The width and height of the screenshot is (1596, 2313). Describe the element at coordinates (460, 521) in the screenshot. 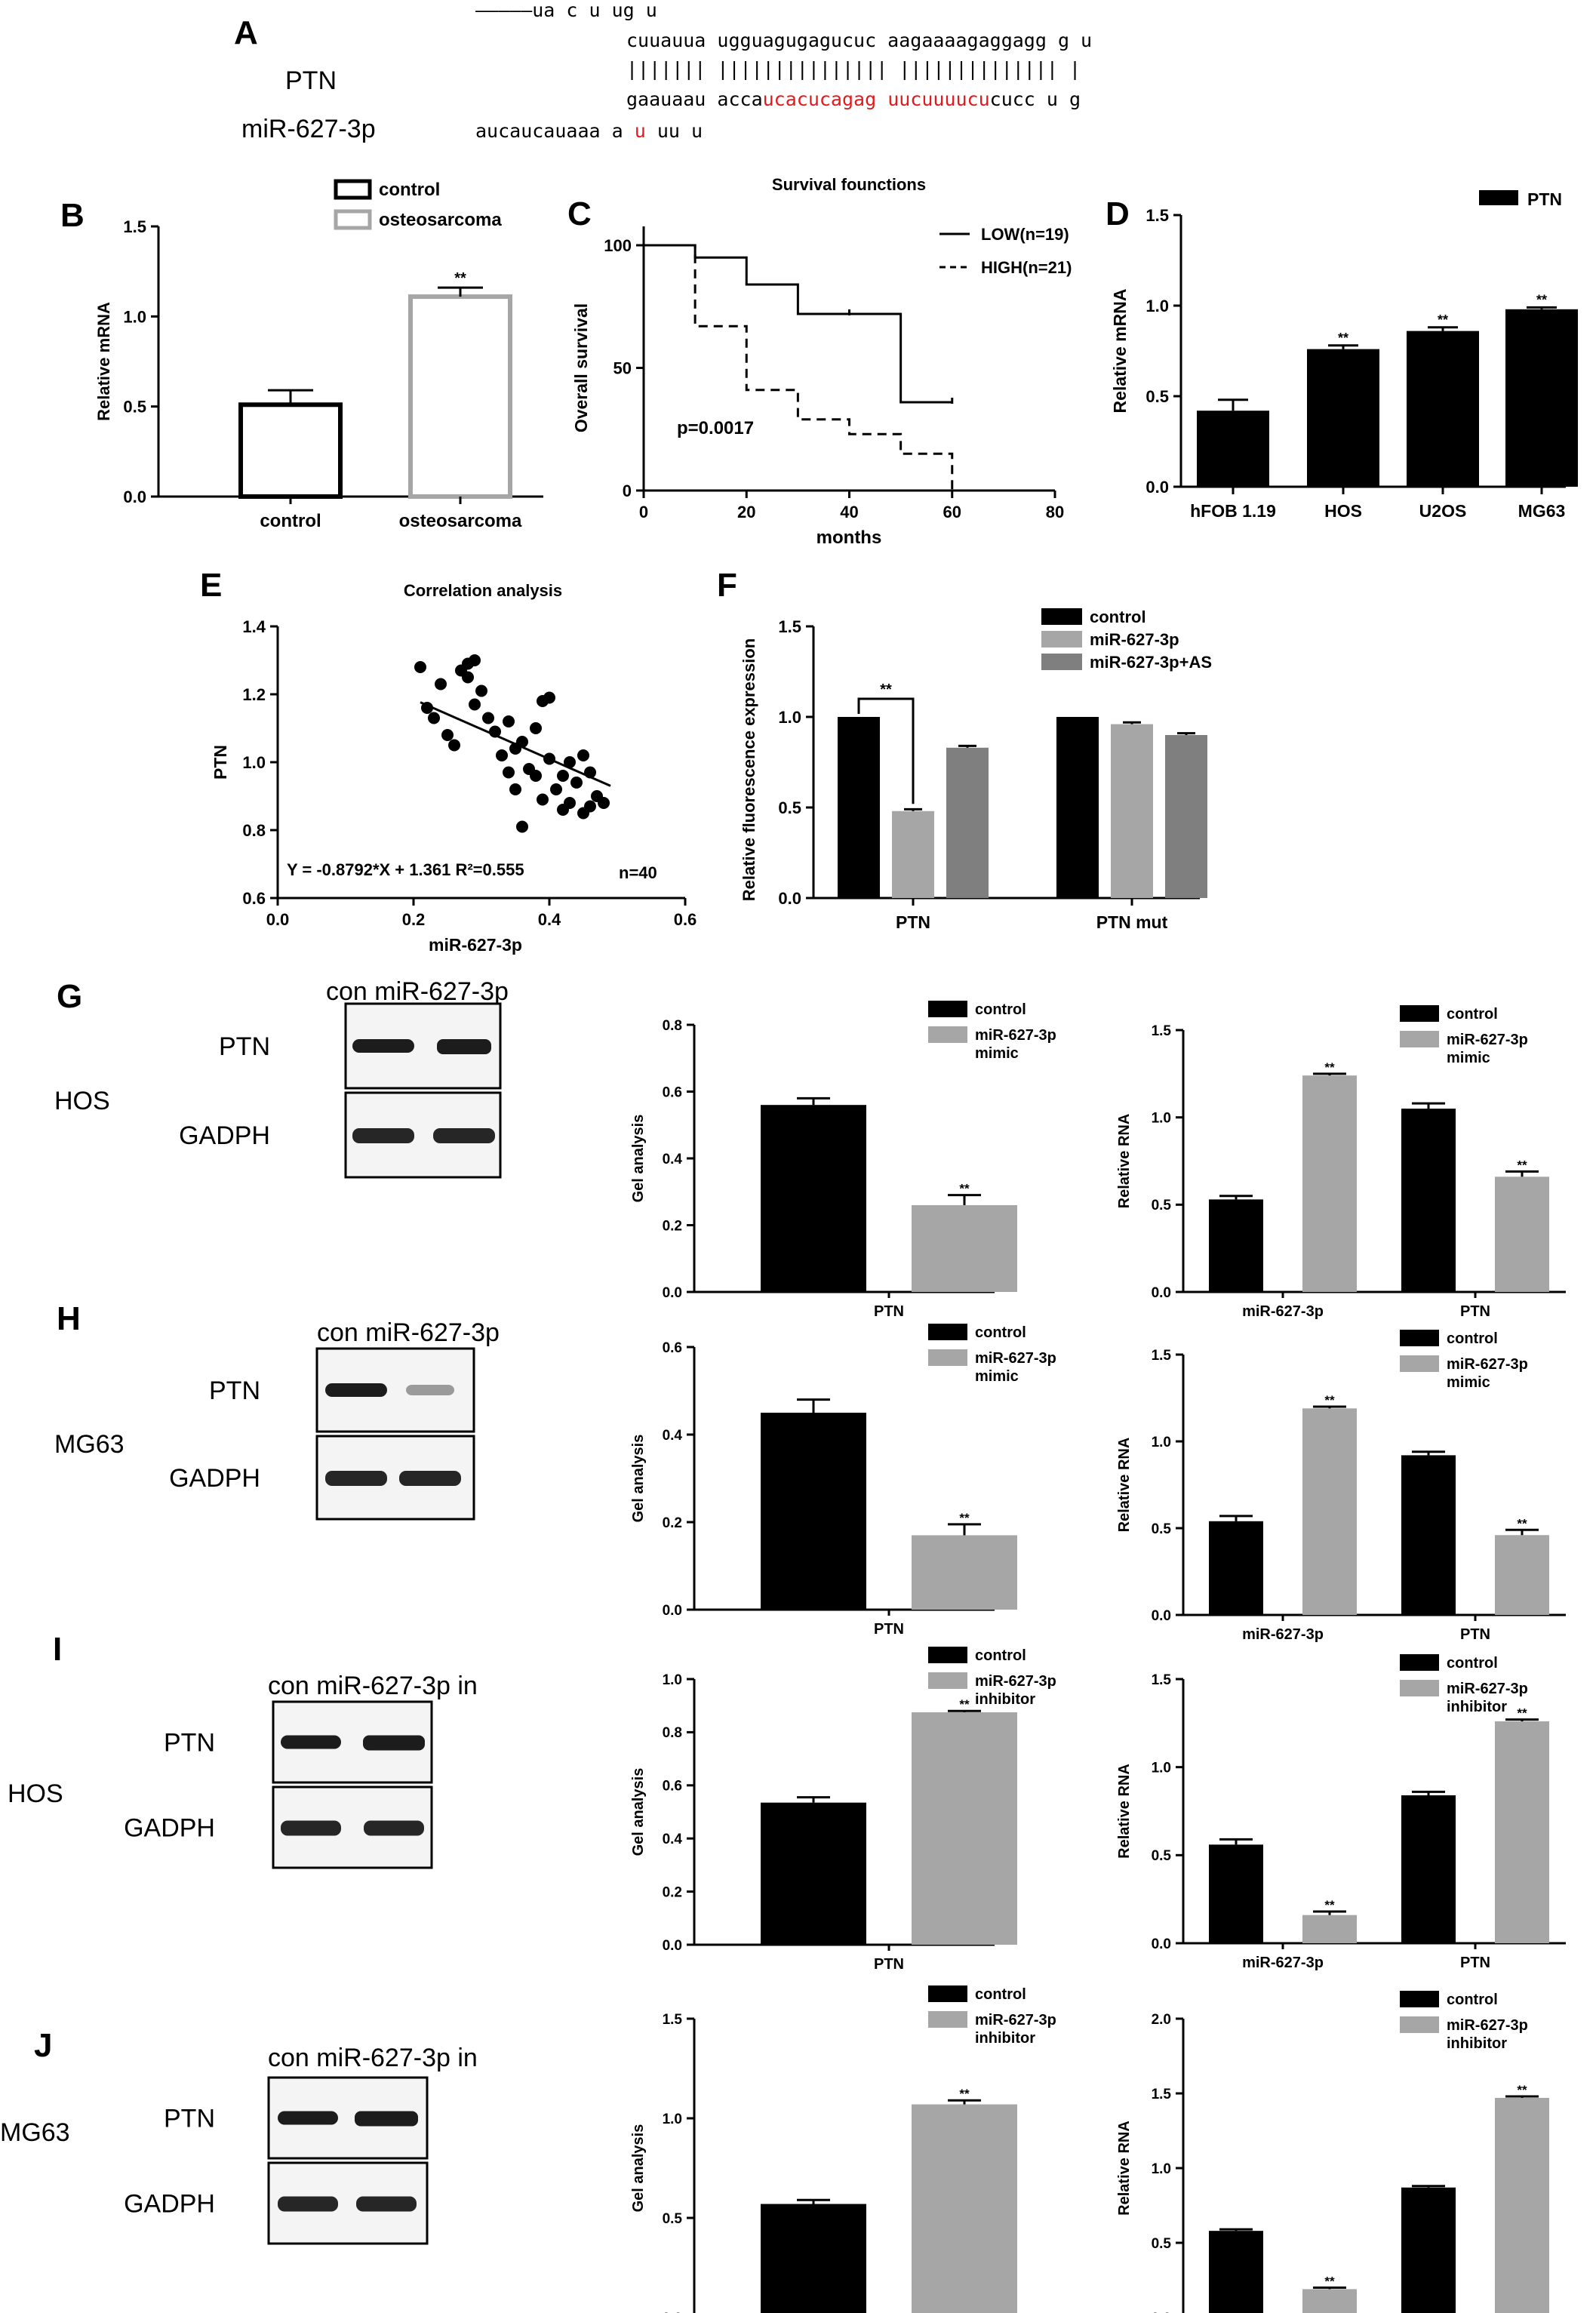

I see `x-tick-label: osteosarcoma` at that location.